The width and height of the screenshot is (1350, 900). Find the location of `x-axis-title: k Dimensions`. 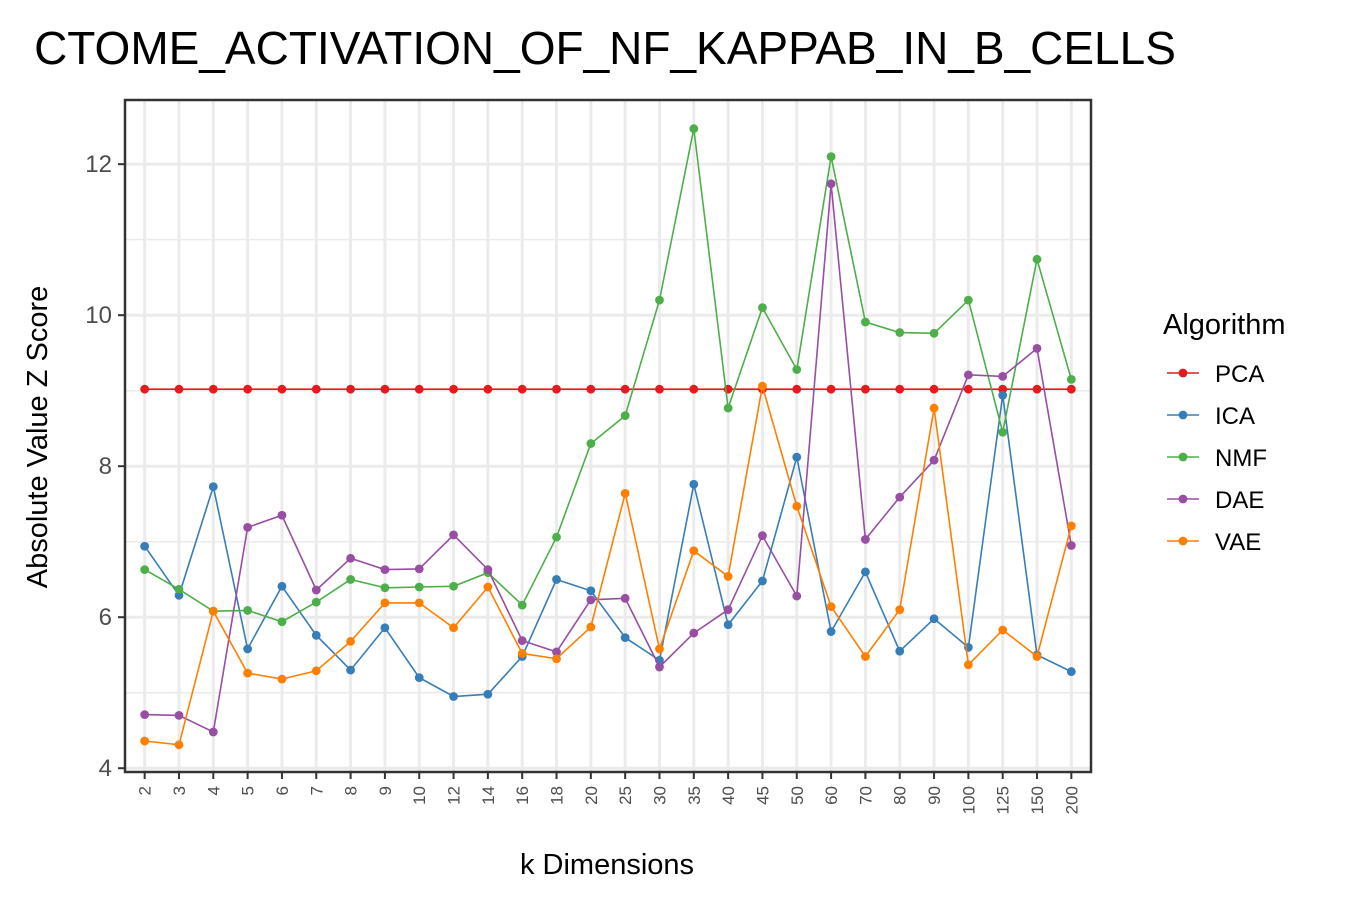

x-axis-title: k Dimensions is located at coordinates (607, 865).